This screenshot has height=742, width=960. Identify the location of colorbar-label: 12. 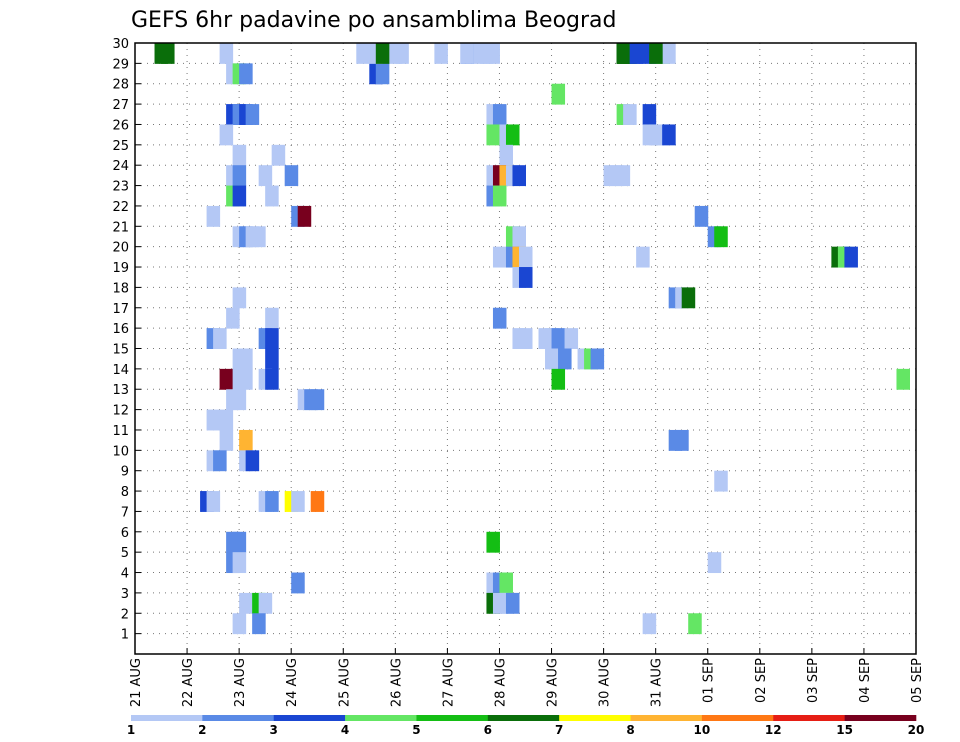
(773, 730).